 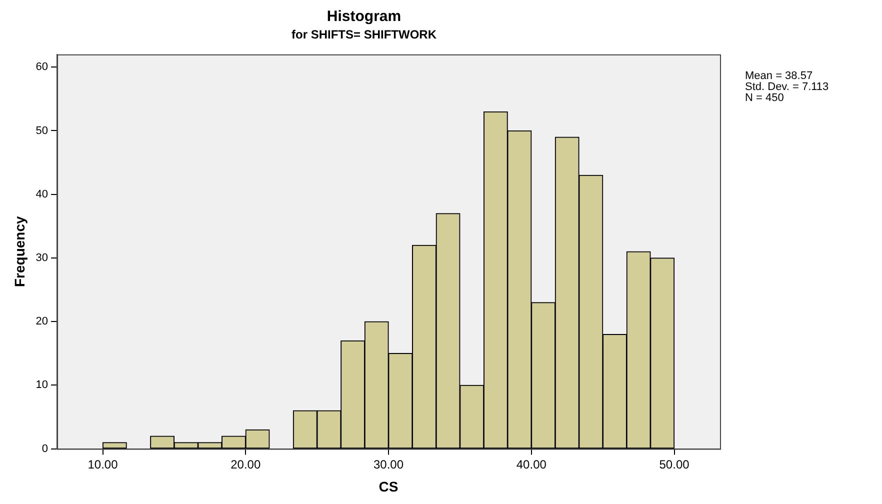 I want to click on x-axis-title: CS, so click(x=388, y=486).